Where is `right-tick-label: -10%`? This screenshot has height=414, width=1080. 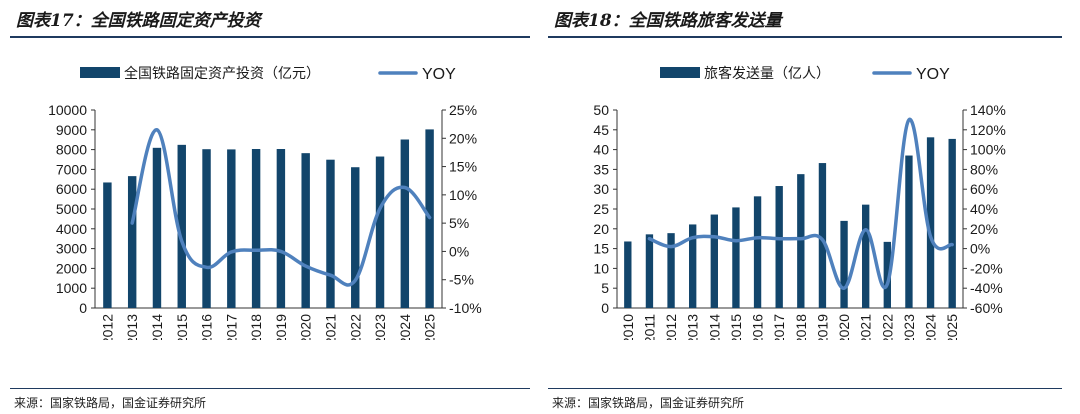 right-tick-label: -10% is located at coordinates (465, 308).